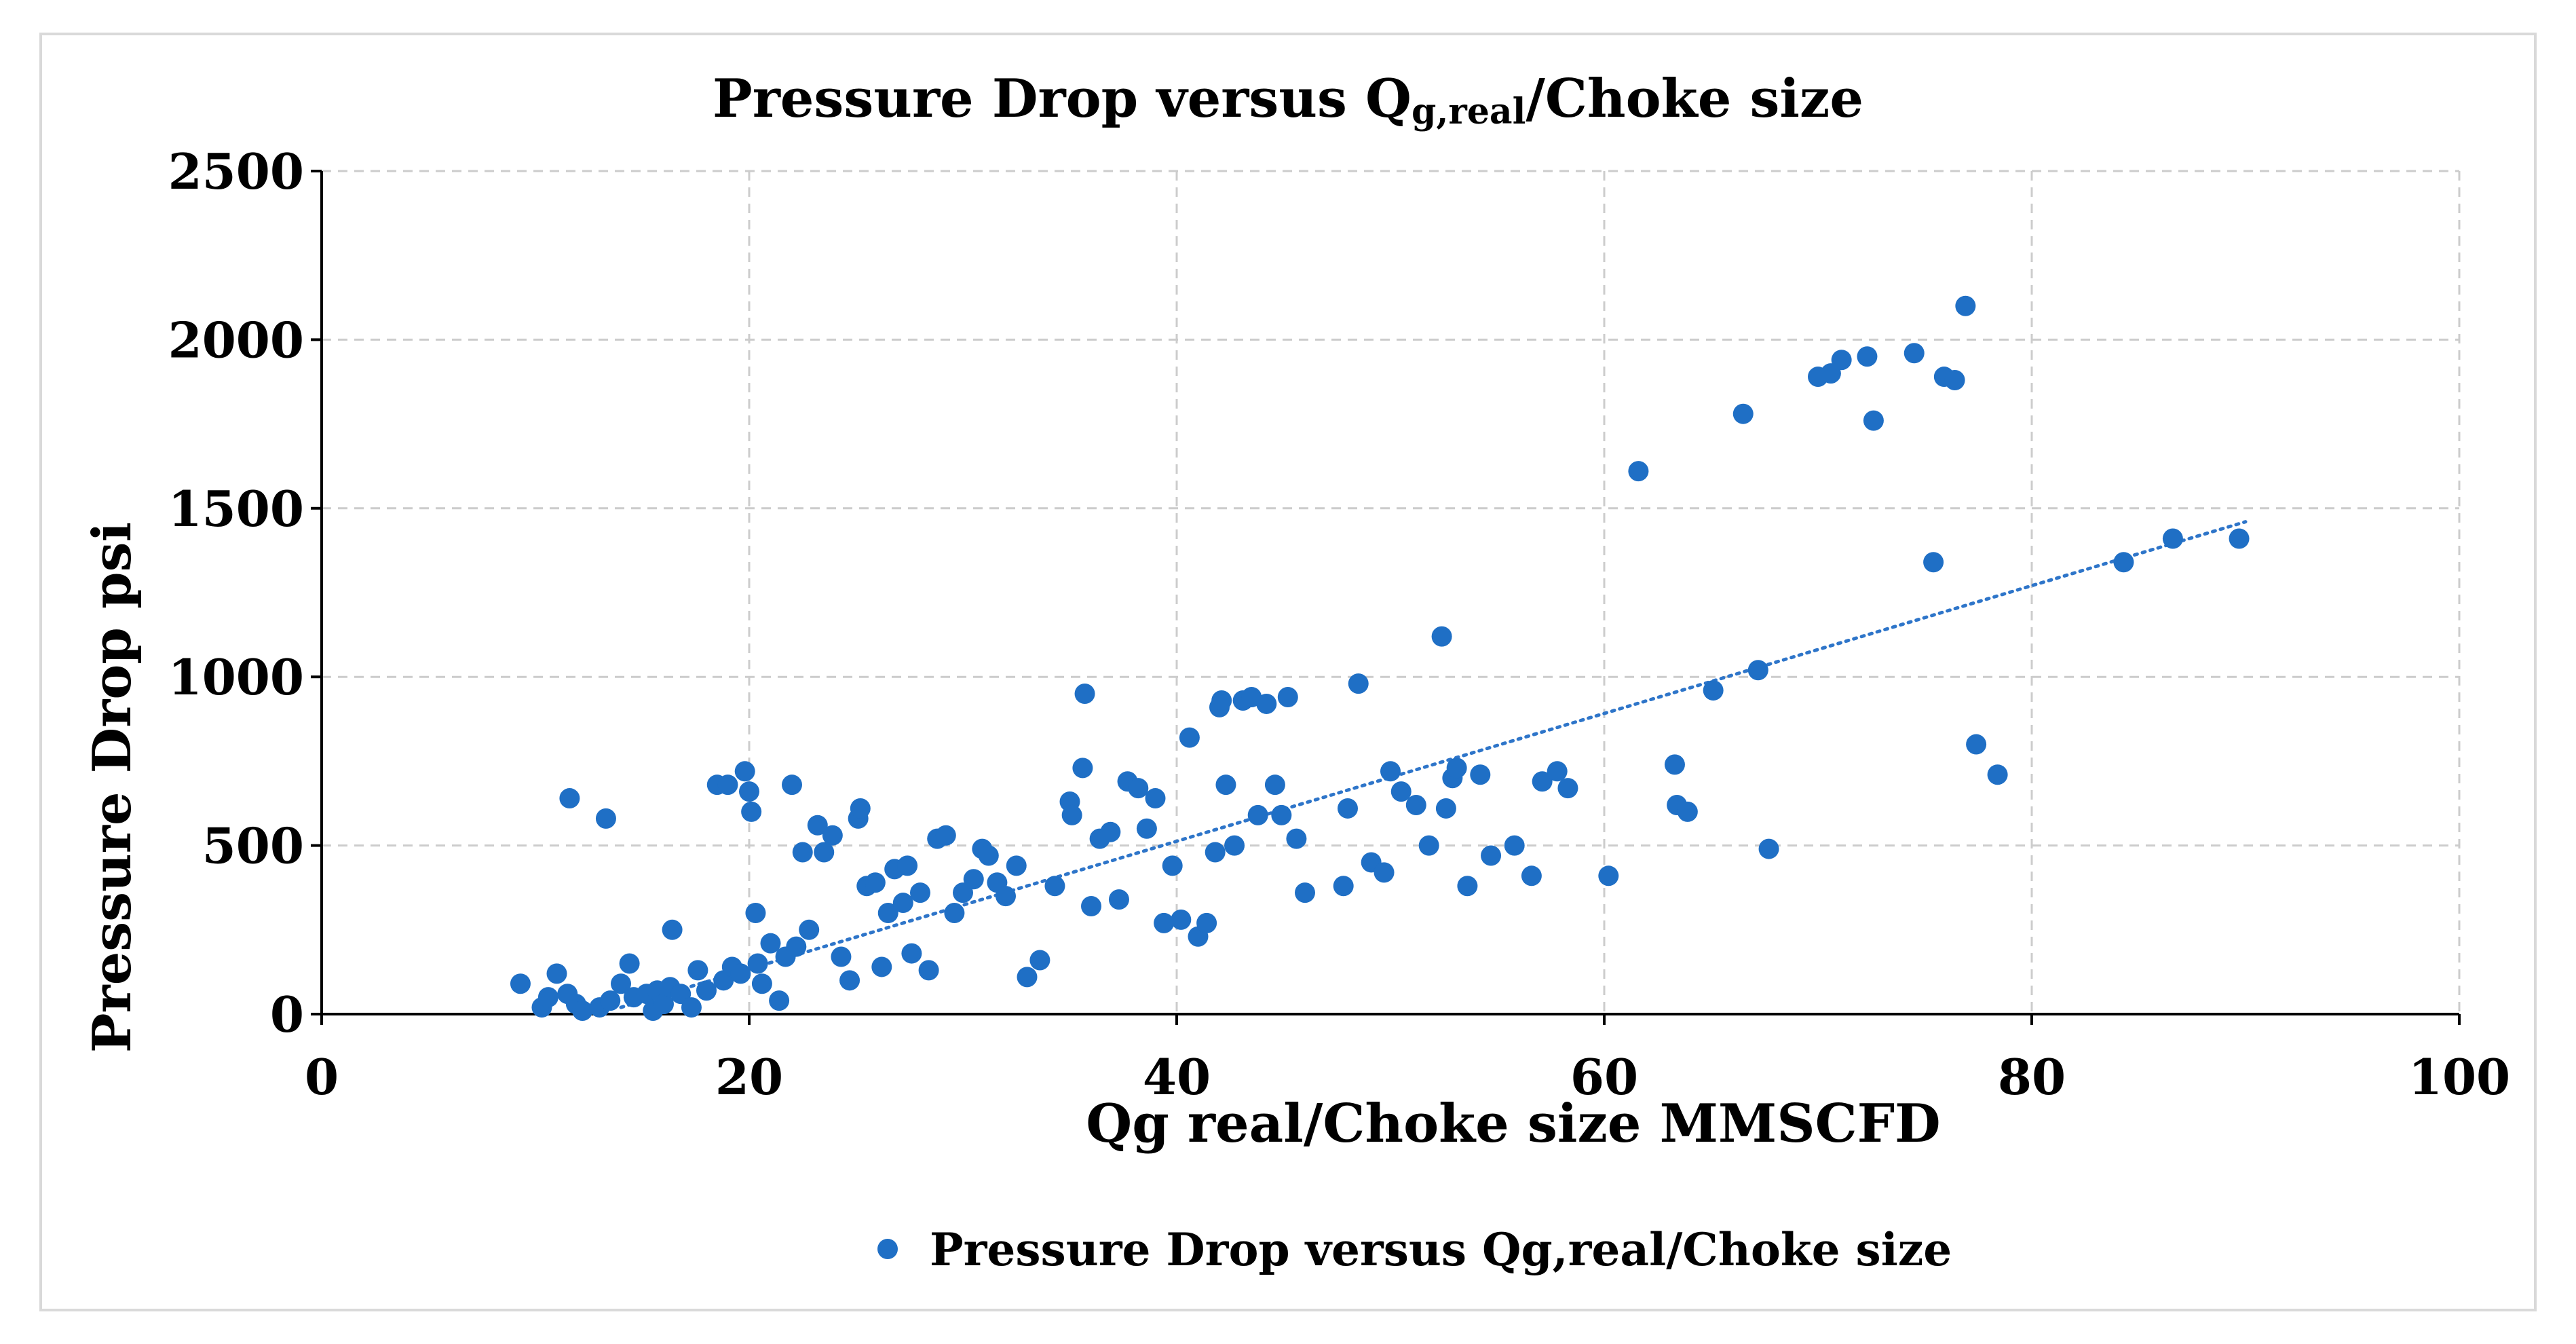 The height and width of the screenshot is (1344, 2576). Describe the element at coordinates (1604, 1077) in the screenshot. I see `x-tick-label: 60` at that location.